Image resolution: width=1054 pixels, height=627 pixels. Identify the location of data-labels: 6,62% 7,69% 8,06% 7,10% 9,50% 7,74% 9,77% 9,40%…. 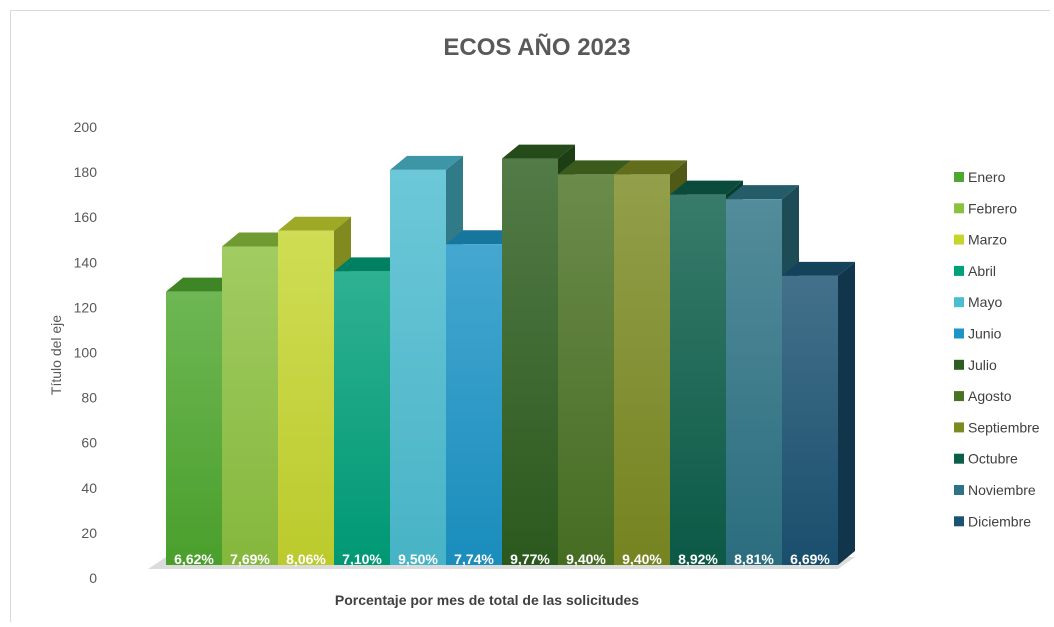
(502, 559).